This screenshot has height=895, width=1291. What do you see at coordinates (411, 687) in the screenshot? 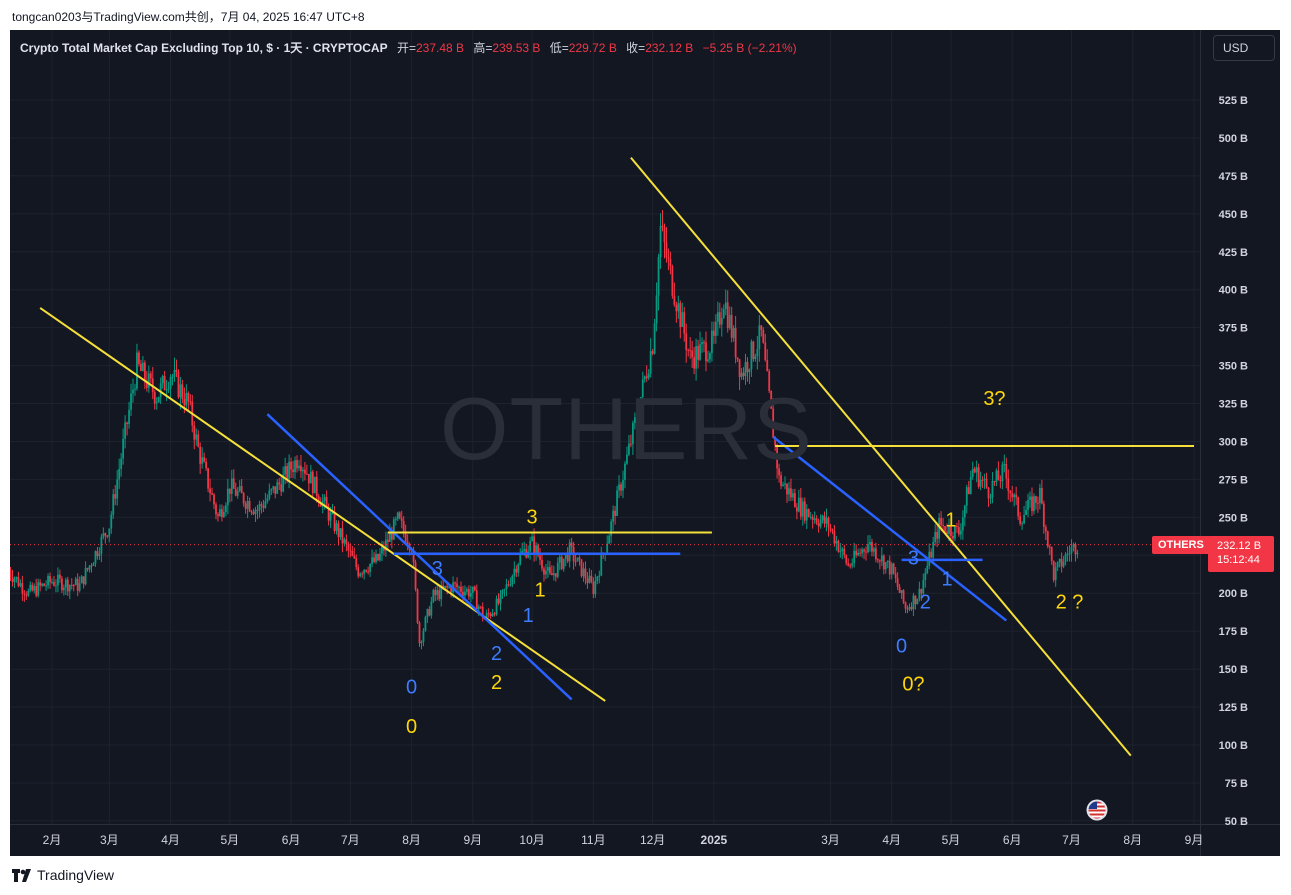
I see `wave-label-blue: 0` at bounding box center [411, 687].